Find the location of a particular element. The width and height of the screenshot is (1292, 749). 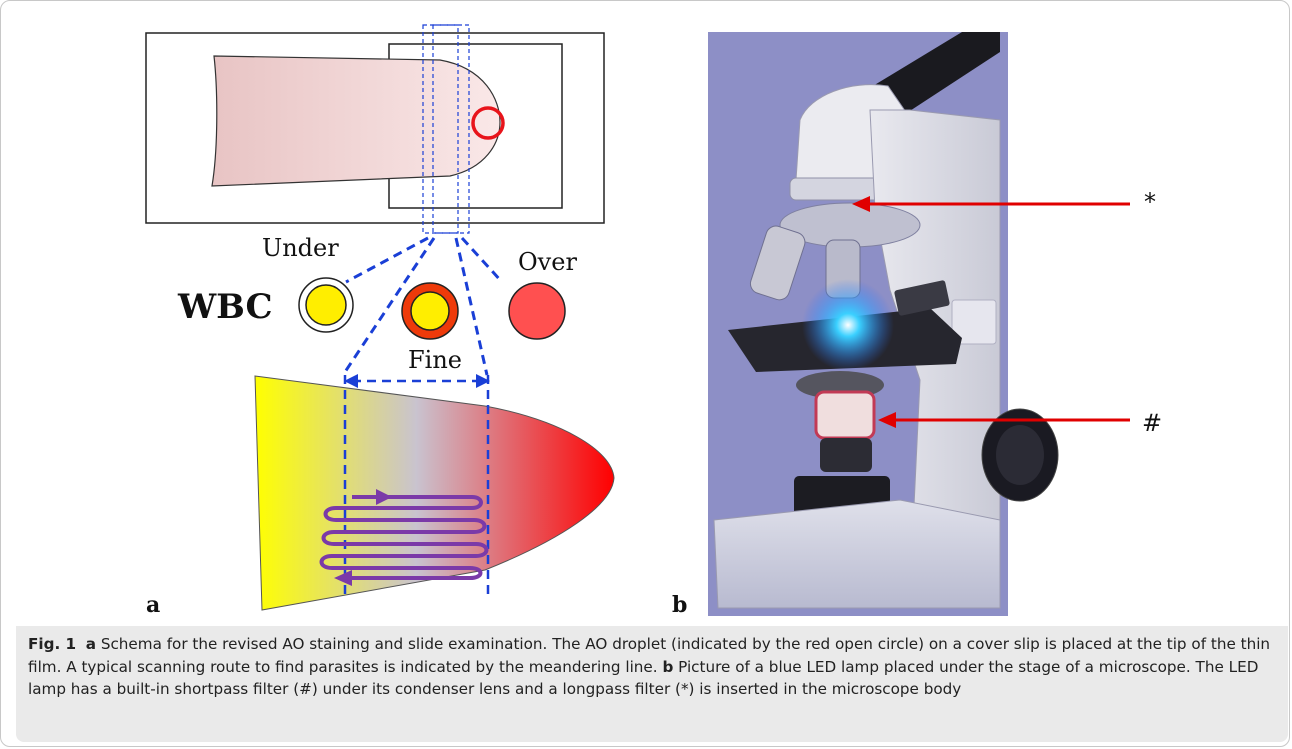

arm-panel is located at coordinates (974, 322).